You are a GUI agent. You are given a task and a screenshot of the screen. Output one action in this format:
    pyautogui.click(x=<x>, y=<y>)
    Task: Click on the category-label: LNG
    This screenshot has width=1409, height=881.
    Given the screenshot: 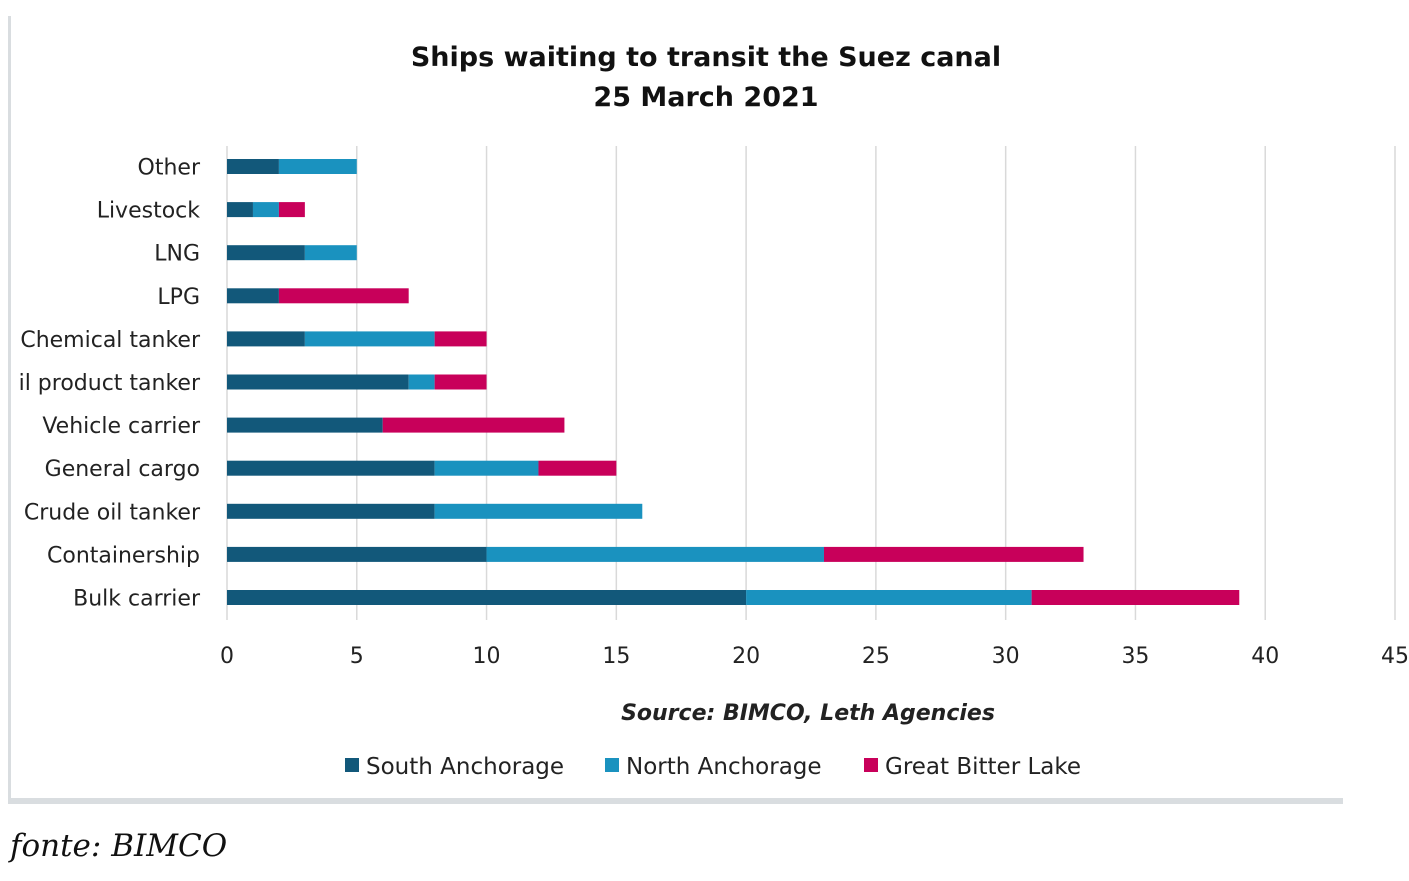 What is the action you would take?
    pyautogui.click(x=177, y=254)
    